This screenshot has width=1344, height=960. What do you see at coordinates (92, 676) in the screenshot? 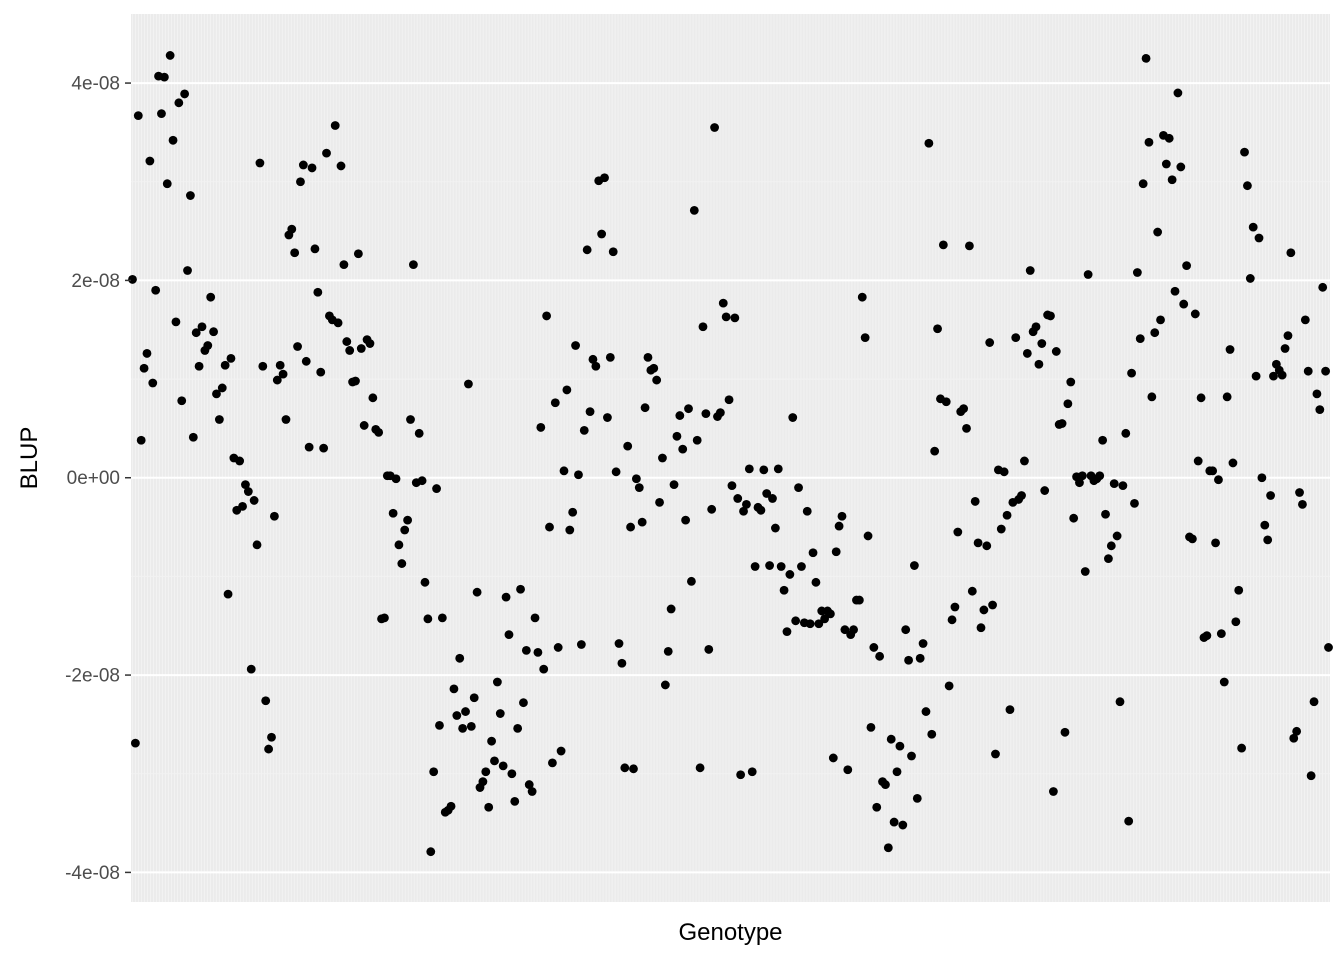
I see `y-tick-label: -2e-08` at bounding box center [92, 676].